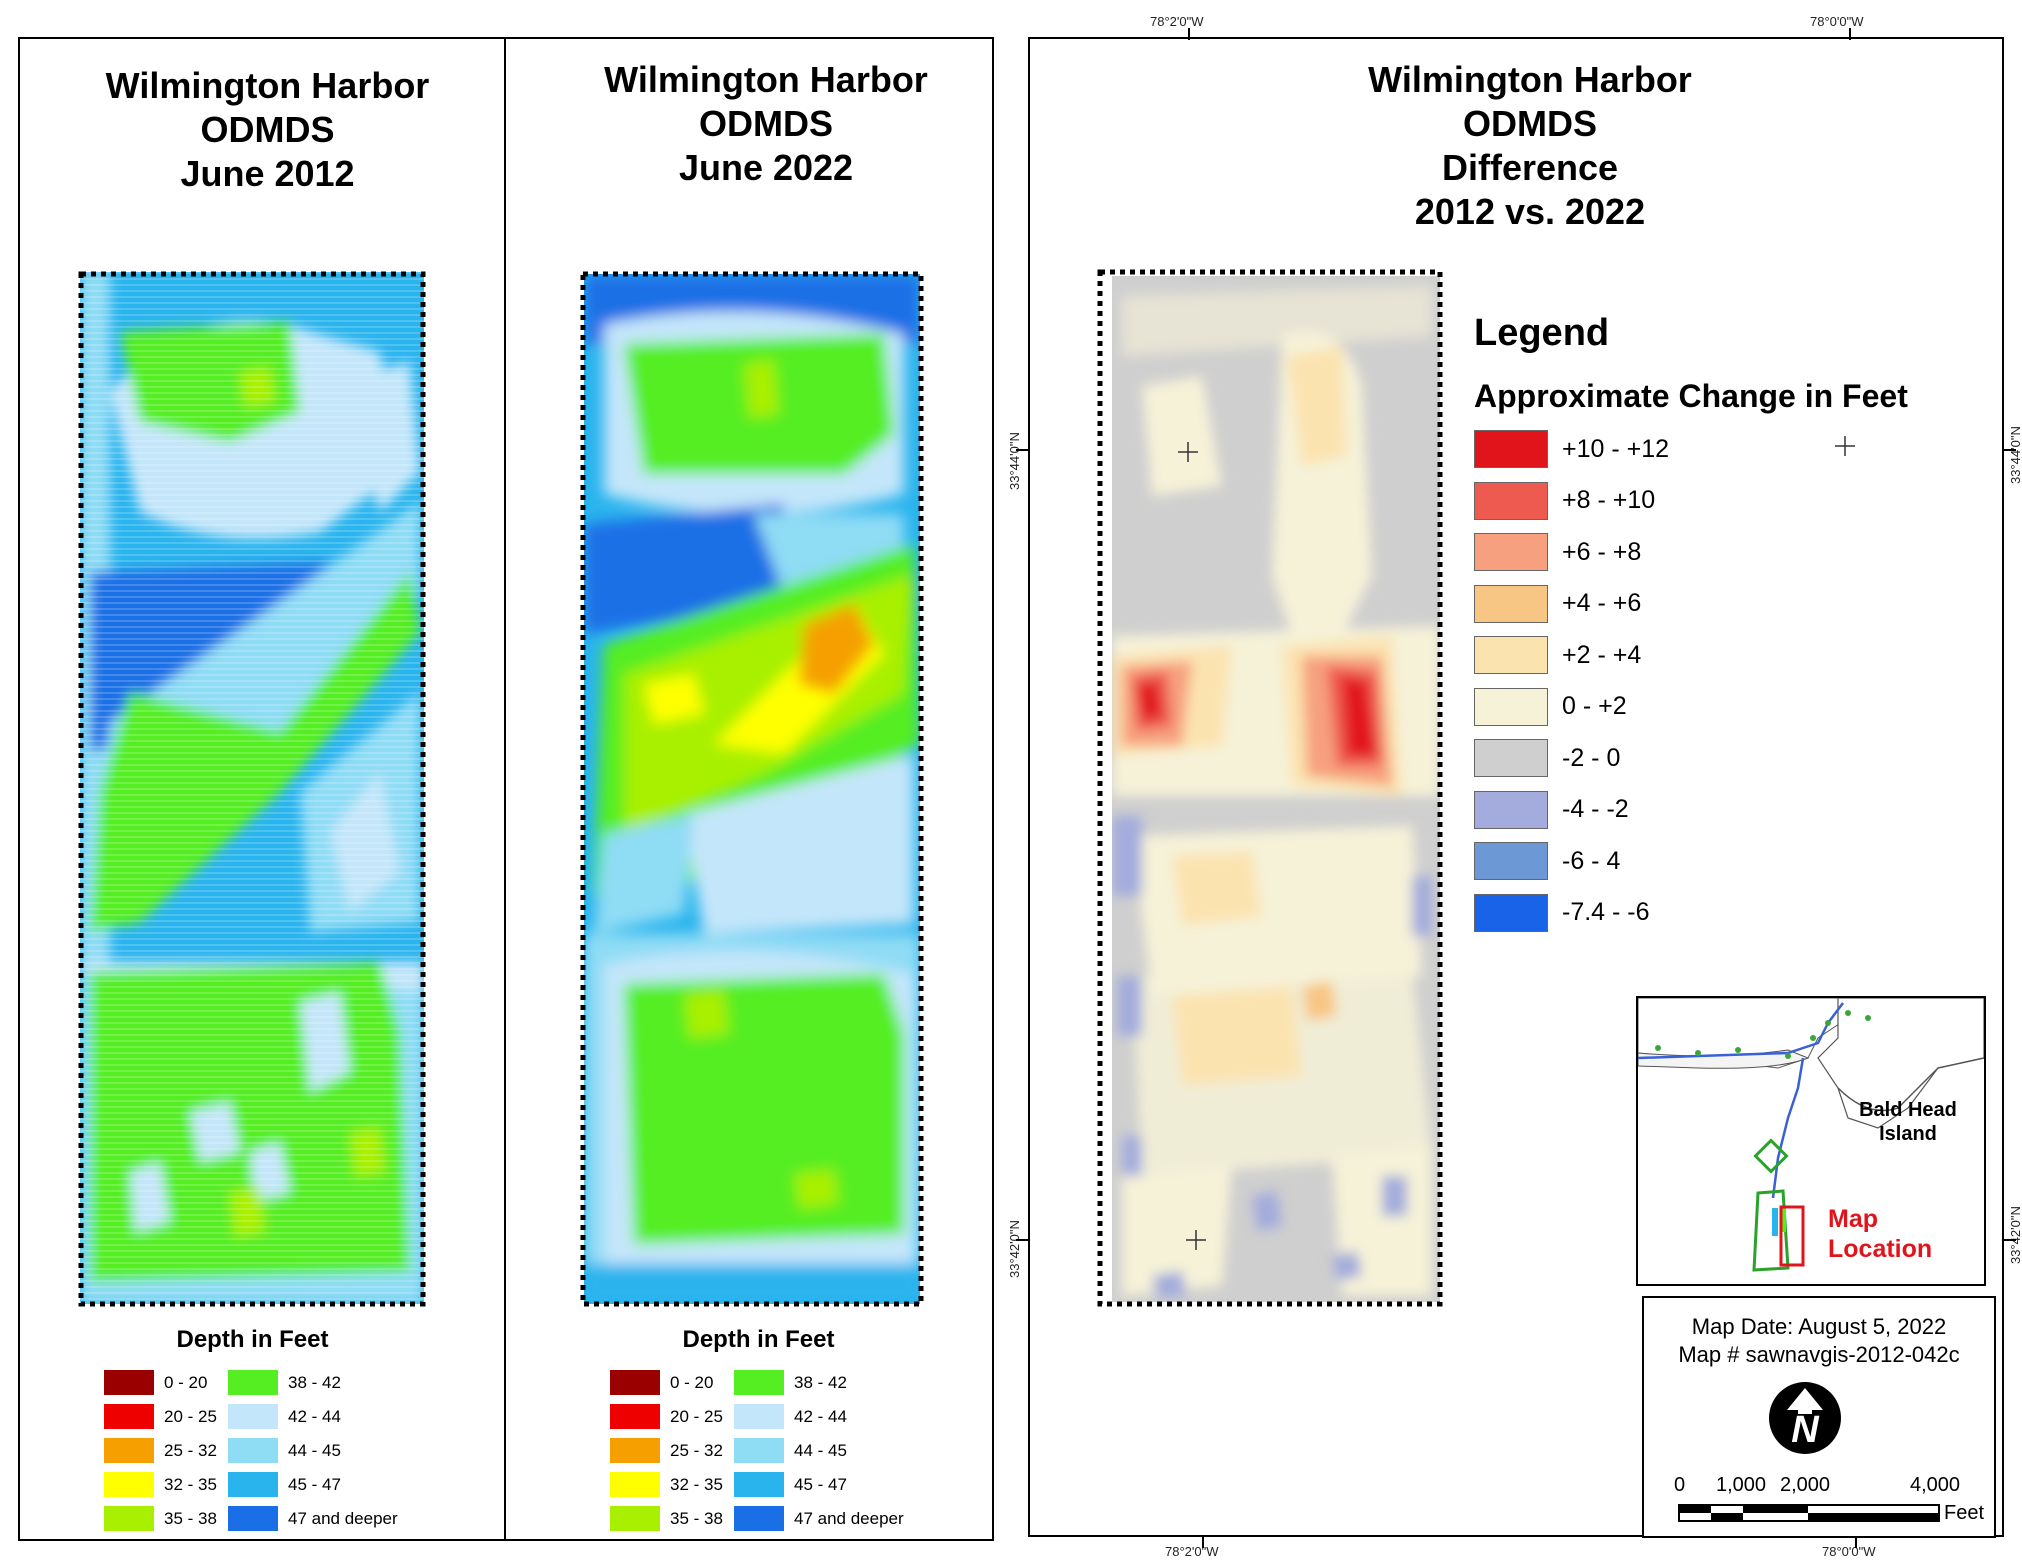 The width and height of the screenshot is (2022, 1564). I want to click on scale-label-4000: 4,000, so click(1935, 1485).